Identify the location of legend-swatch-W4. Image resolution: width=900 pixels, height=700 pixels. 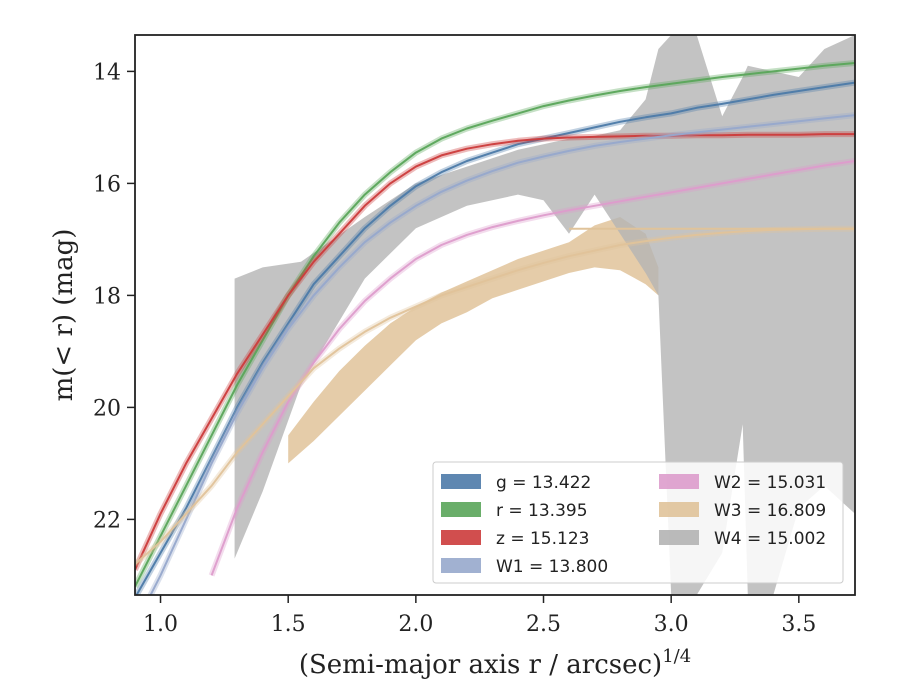
(679, 537).